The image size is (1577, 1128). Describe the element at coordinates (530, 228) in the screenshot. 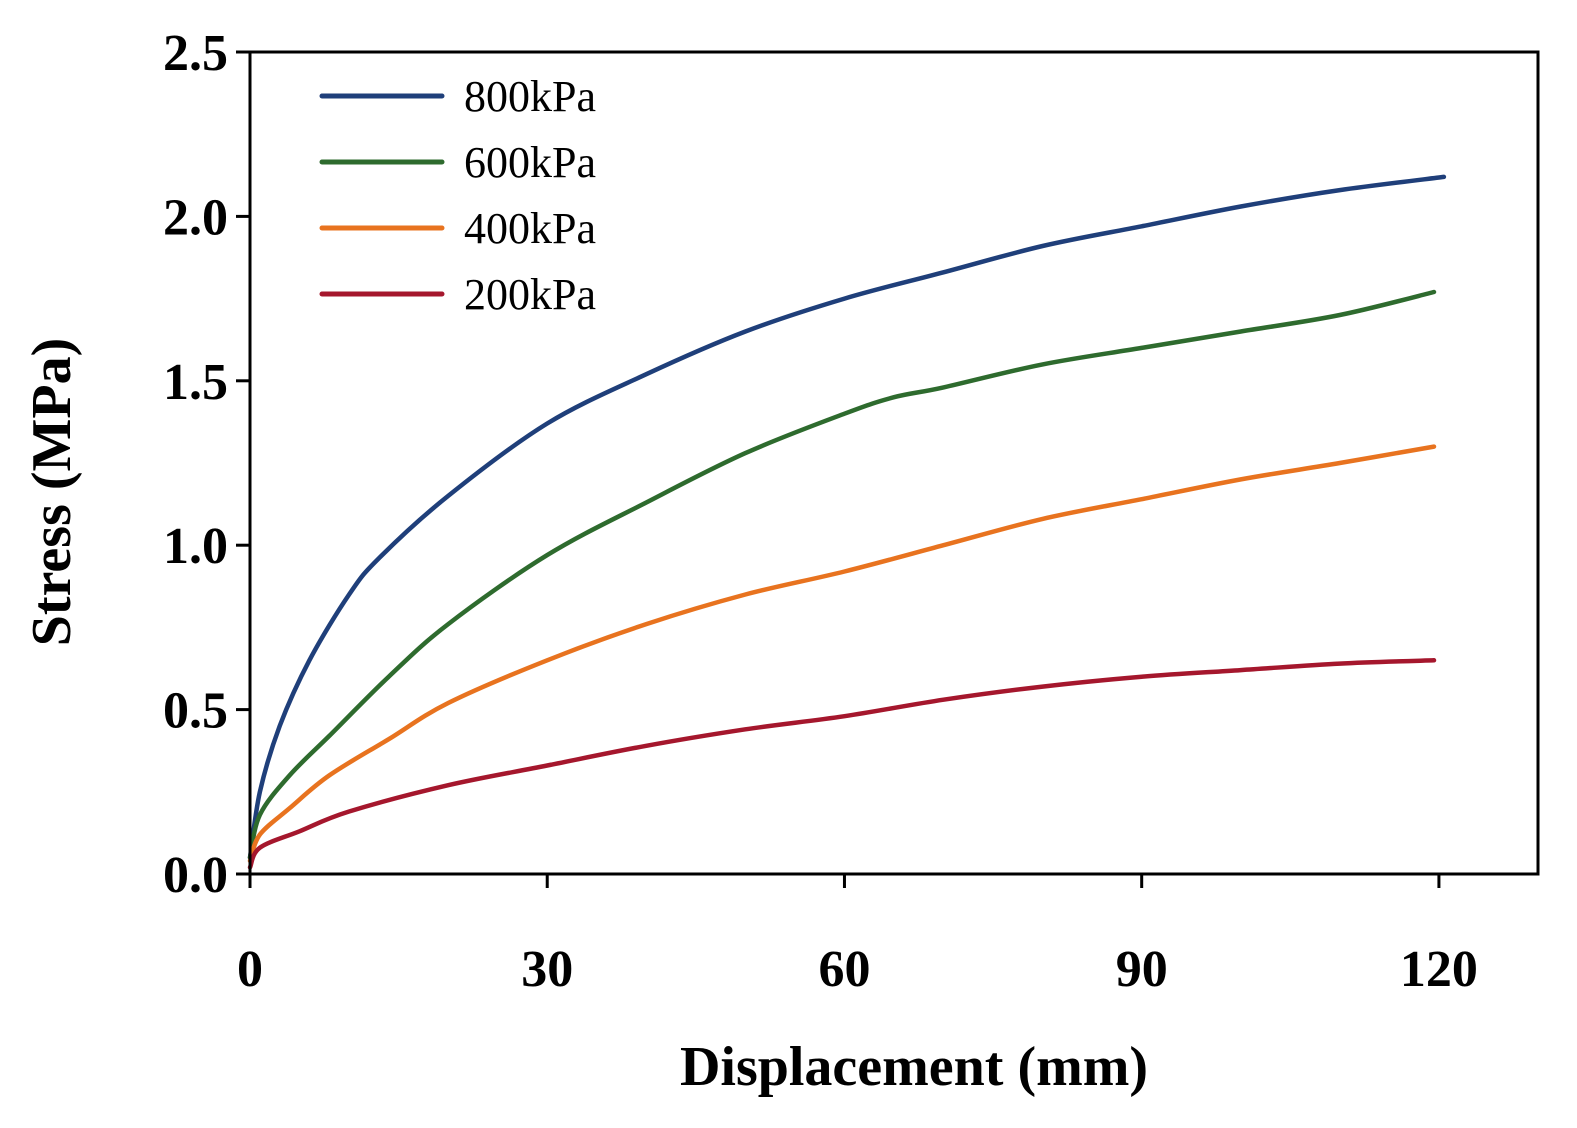

I see `legend-label-400kpa: 400kPa` at that location.